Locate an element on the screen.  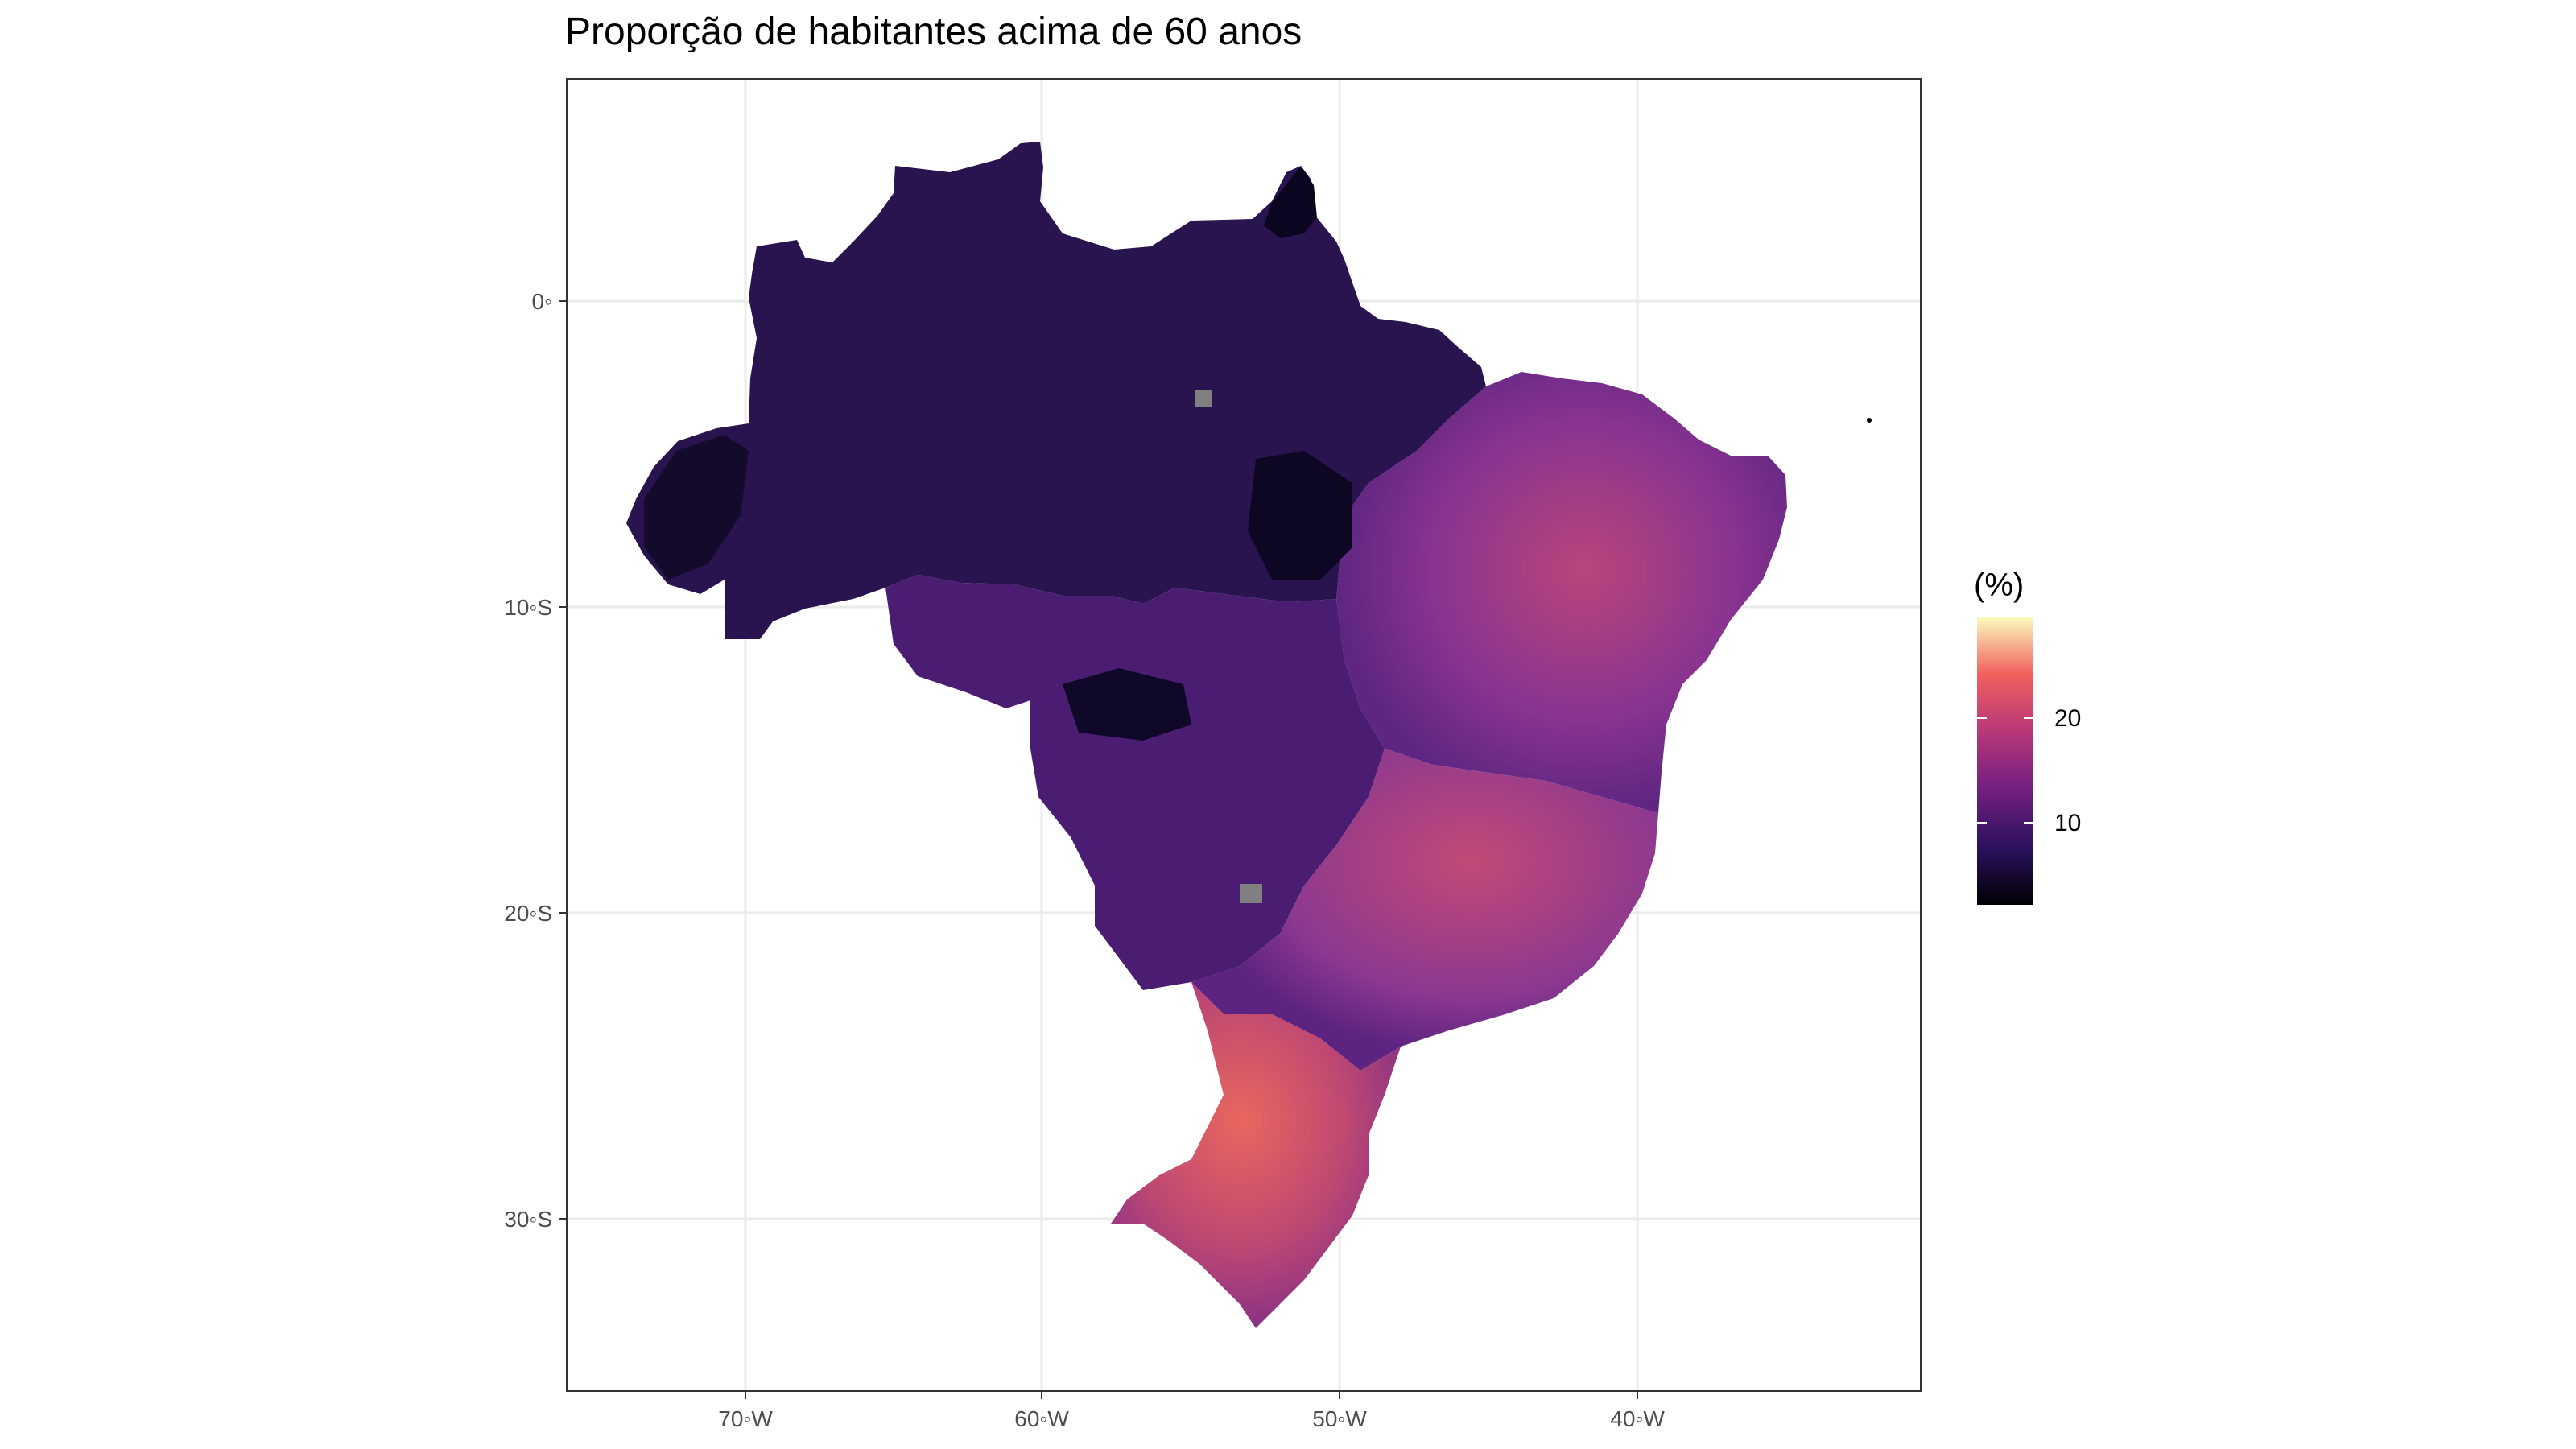
dark-patch-mato-grosso is located at coordinates (1127, 704).